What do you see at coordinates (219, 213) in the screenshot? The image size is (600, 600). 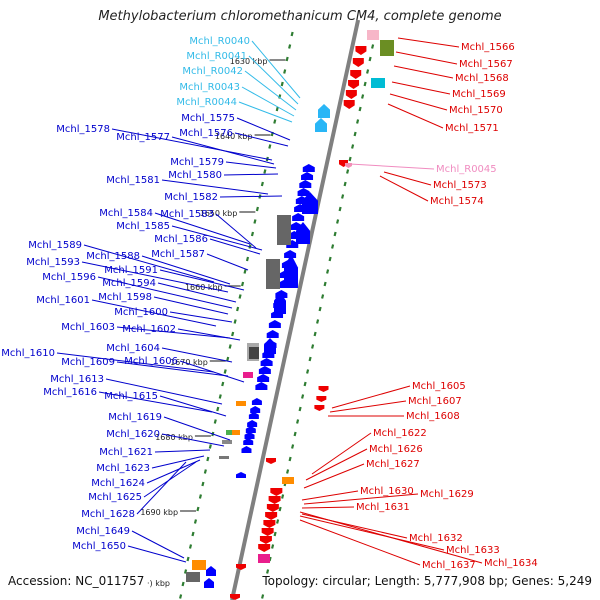 I see `kbp-tick-label: 1650 kbp` at bounding box center [219, 213].